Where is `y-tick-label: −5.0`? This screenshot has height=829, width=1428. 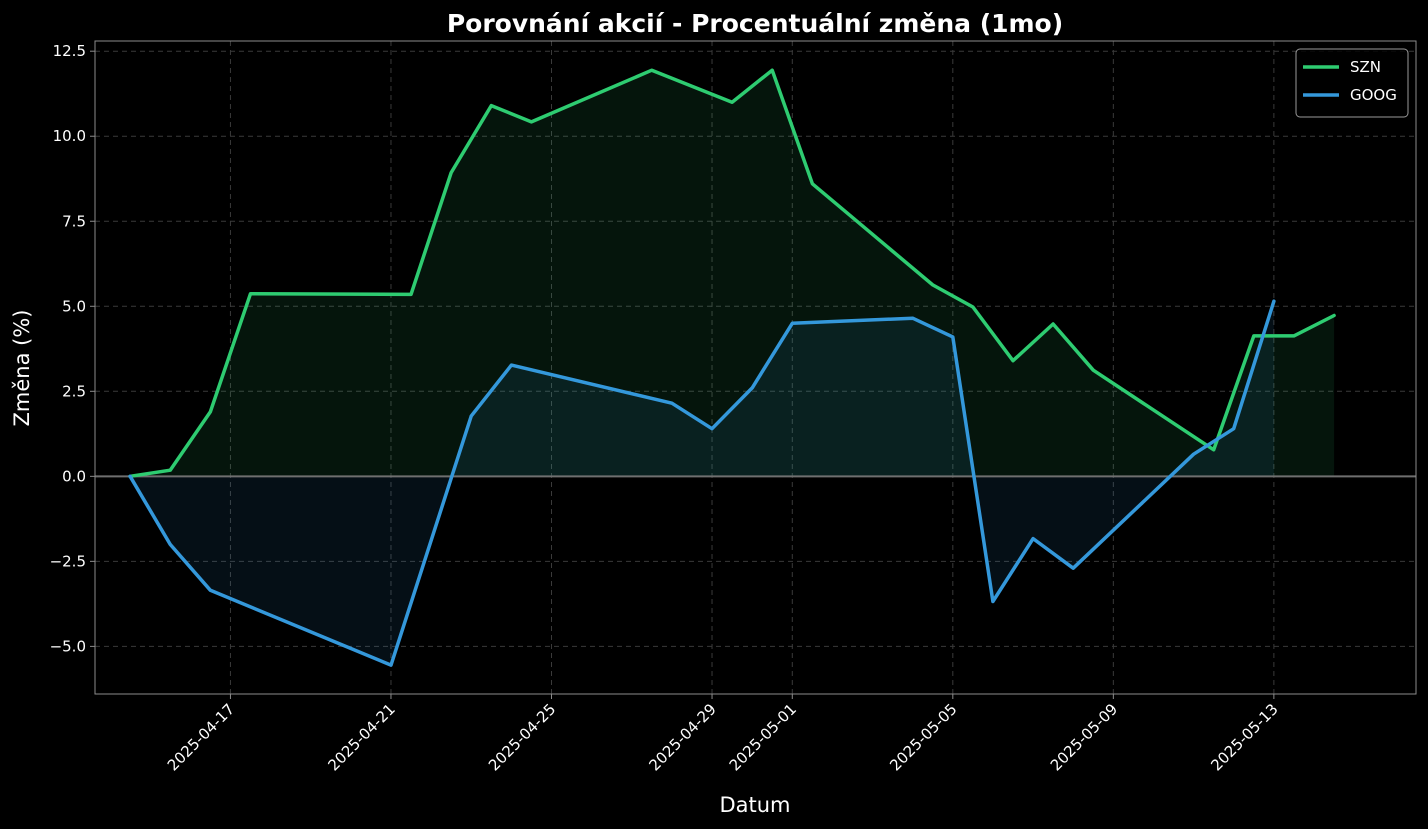 y-tick-label: −5.0 is located at coordinates (68, 646).